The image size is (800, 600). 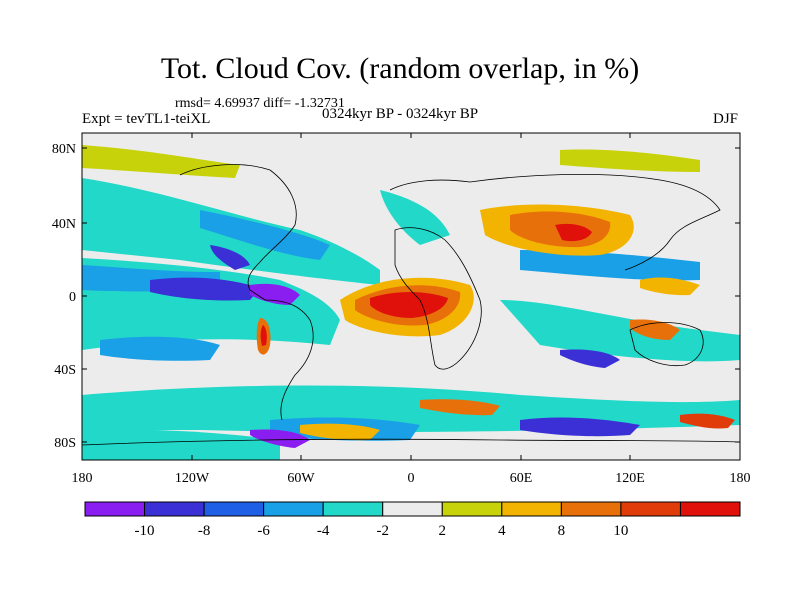 I want to click on colorbar-label: 2, so click(x=443, y=531).